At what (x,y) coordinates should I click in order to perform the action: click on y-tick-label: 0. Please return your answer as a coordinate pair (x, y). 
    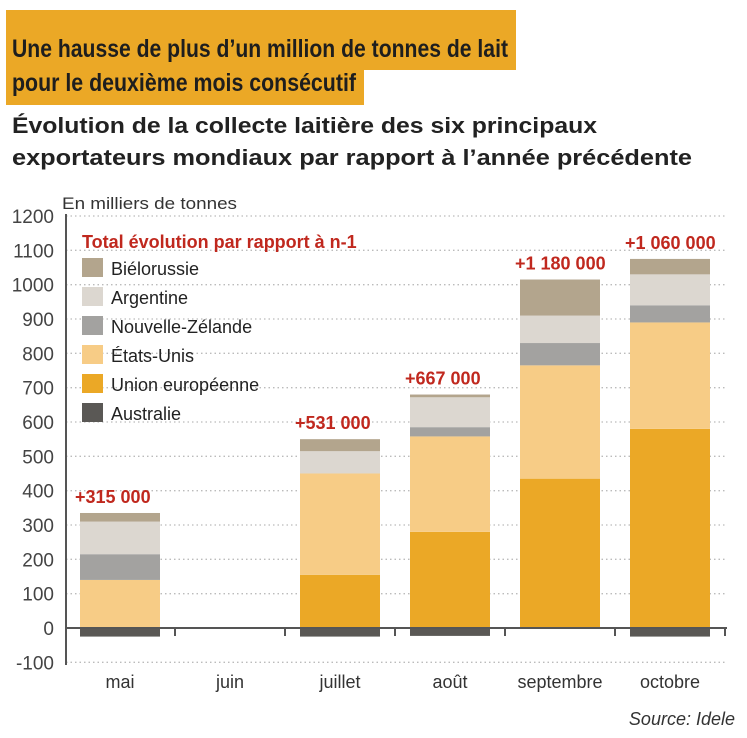
    Looking at the image, I should click on (48, 629).